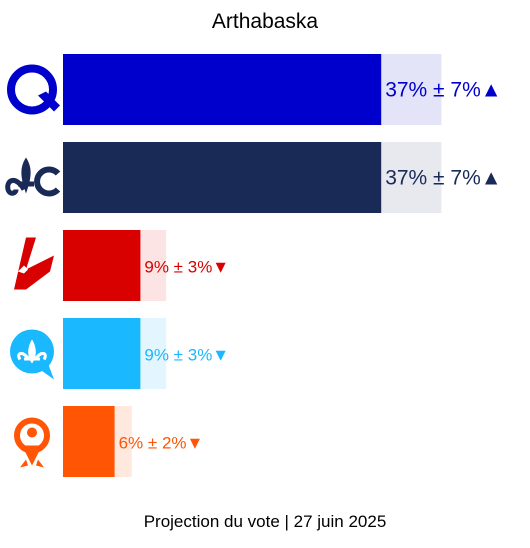 This screenshot has width=530, height=548. Describe the element at coordinates (265, 521) in the screenshot. I see `chart-footer: Projection du vote | 27 juin 2025` at that location.